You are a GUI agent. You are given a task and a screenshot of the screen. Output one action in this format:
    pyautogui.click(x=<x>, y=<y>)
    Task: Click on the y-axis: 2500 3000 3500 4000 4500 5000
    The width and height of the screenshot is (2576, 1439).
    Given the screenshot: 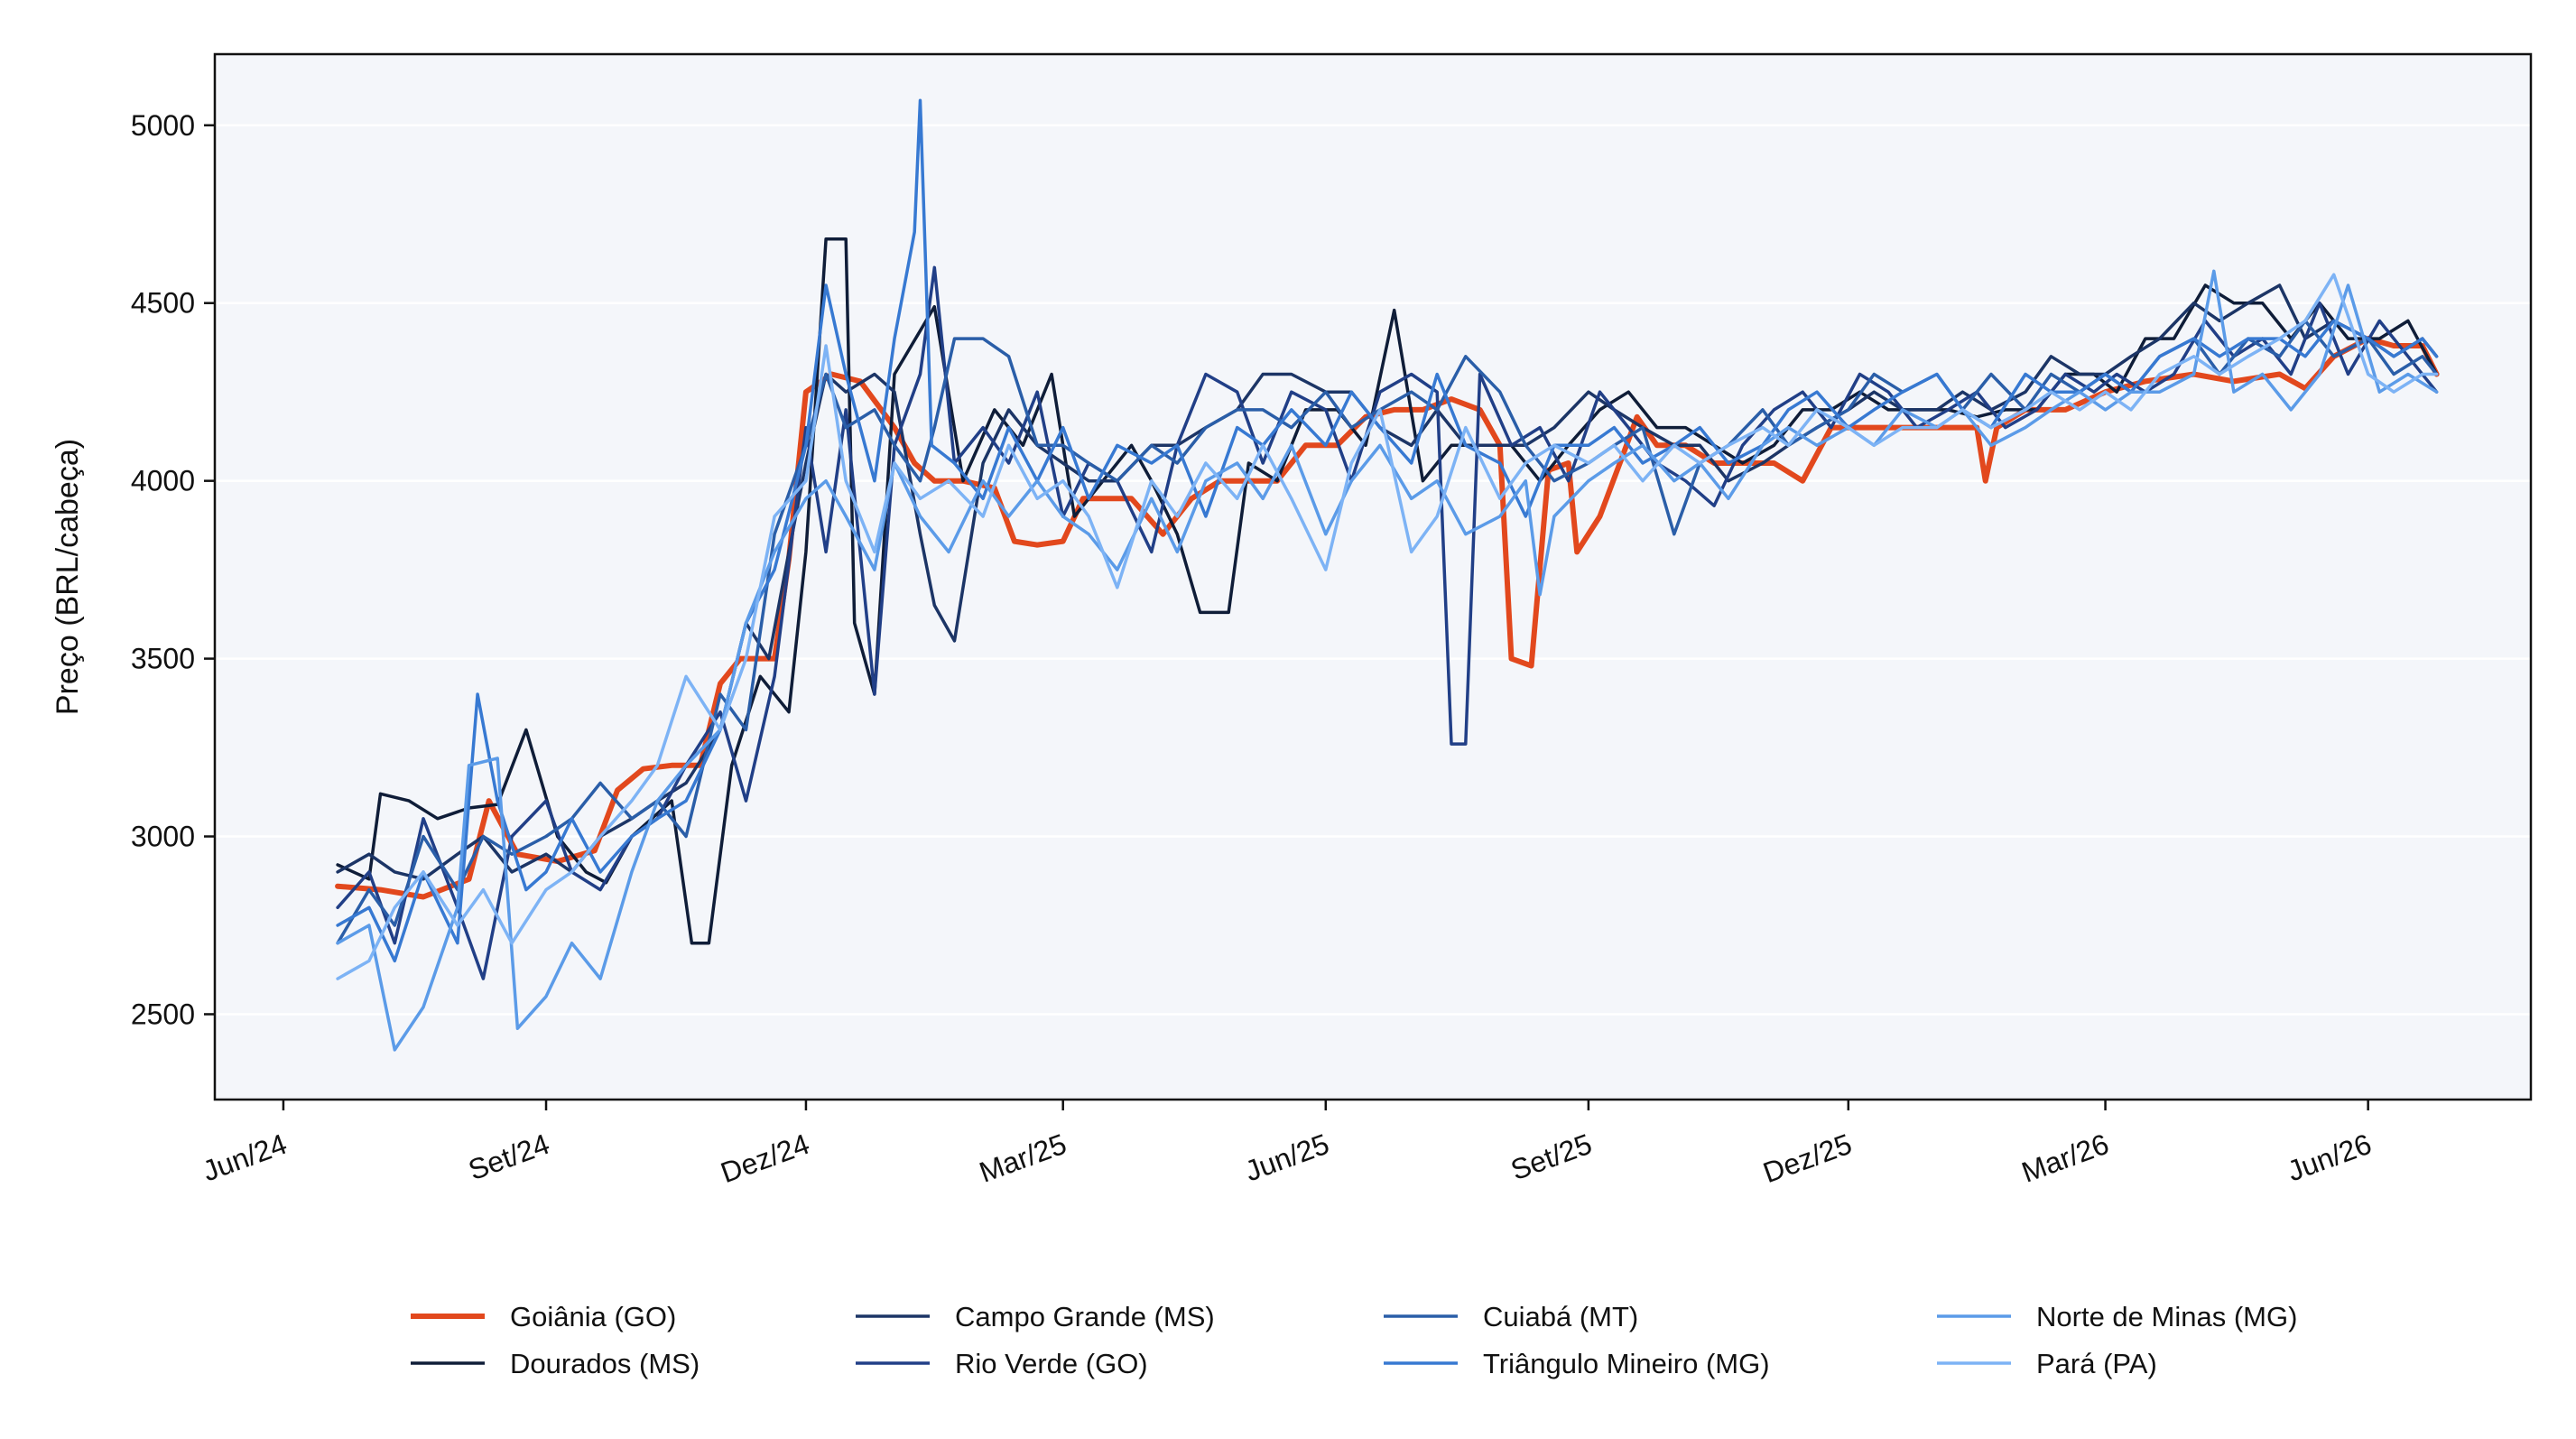 What is the action you would take?
    pyautogui.click(x=173, y=569)
    